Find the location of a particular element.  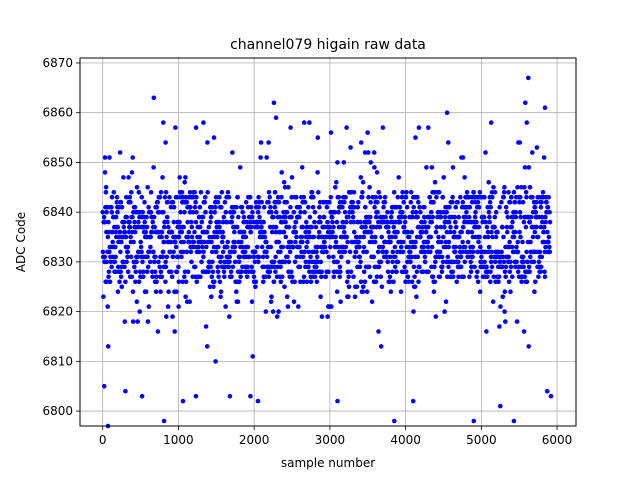

x-tick-label: 0 is located at coordinates (103, 440).